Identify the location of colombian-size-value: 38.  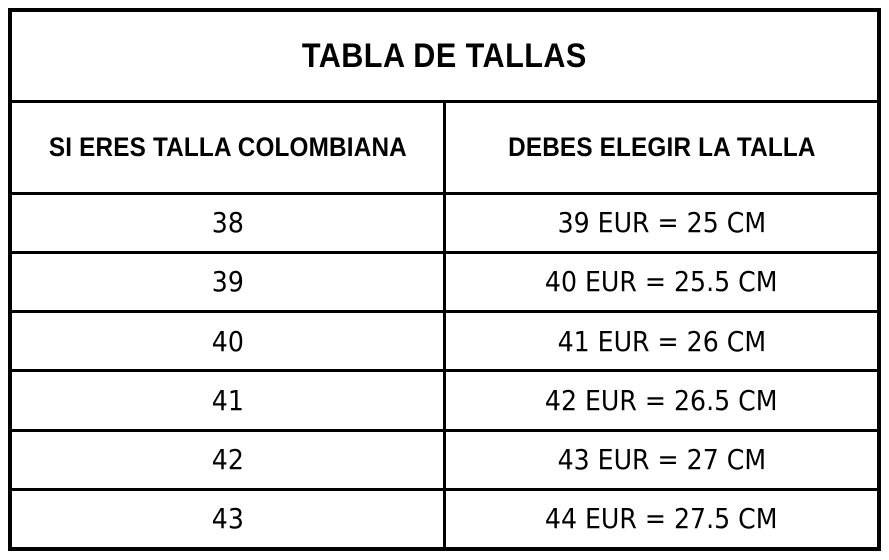
(227, 223).